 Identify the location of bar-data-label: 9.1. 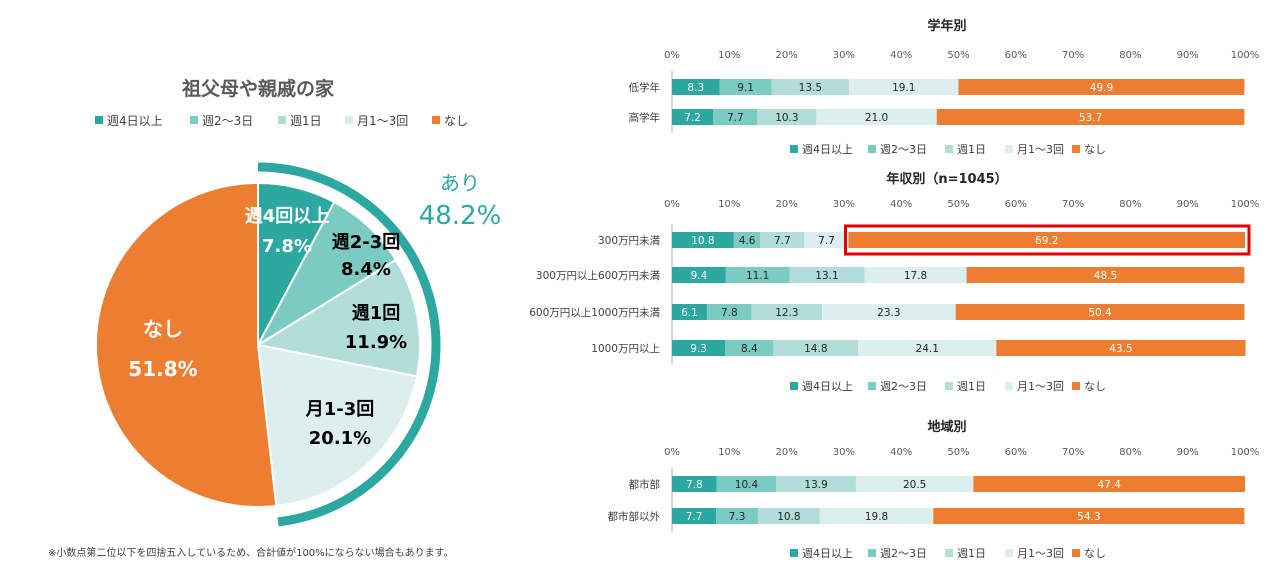
(745, 88).